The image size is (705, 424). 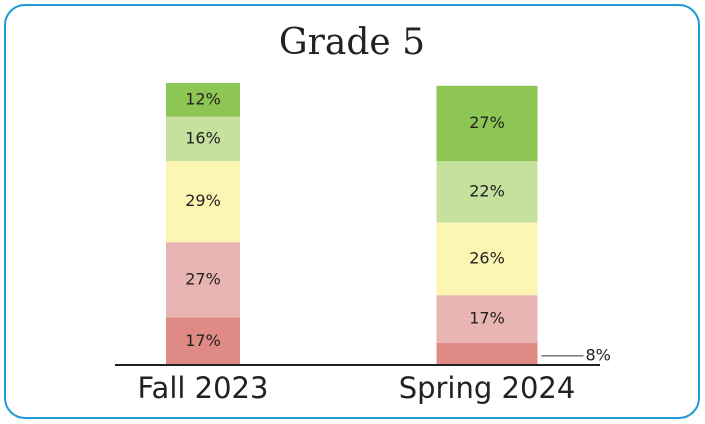 I want to click on value-label: 12%, so click(x=203, y=98).